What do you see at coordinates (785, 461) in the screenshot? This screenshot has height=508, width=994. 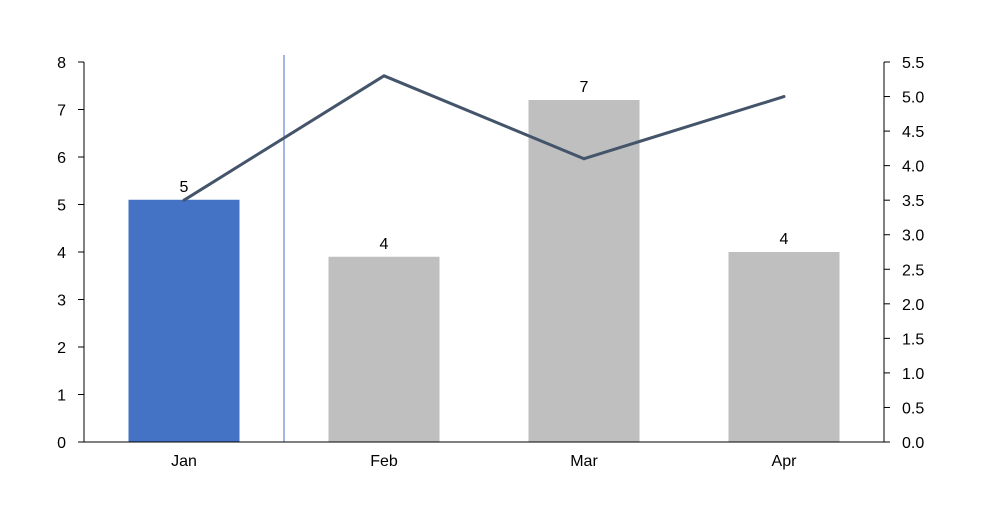 I see `x-tick-label-apr: Apr` at bounding box center [785, 461].